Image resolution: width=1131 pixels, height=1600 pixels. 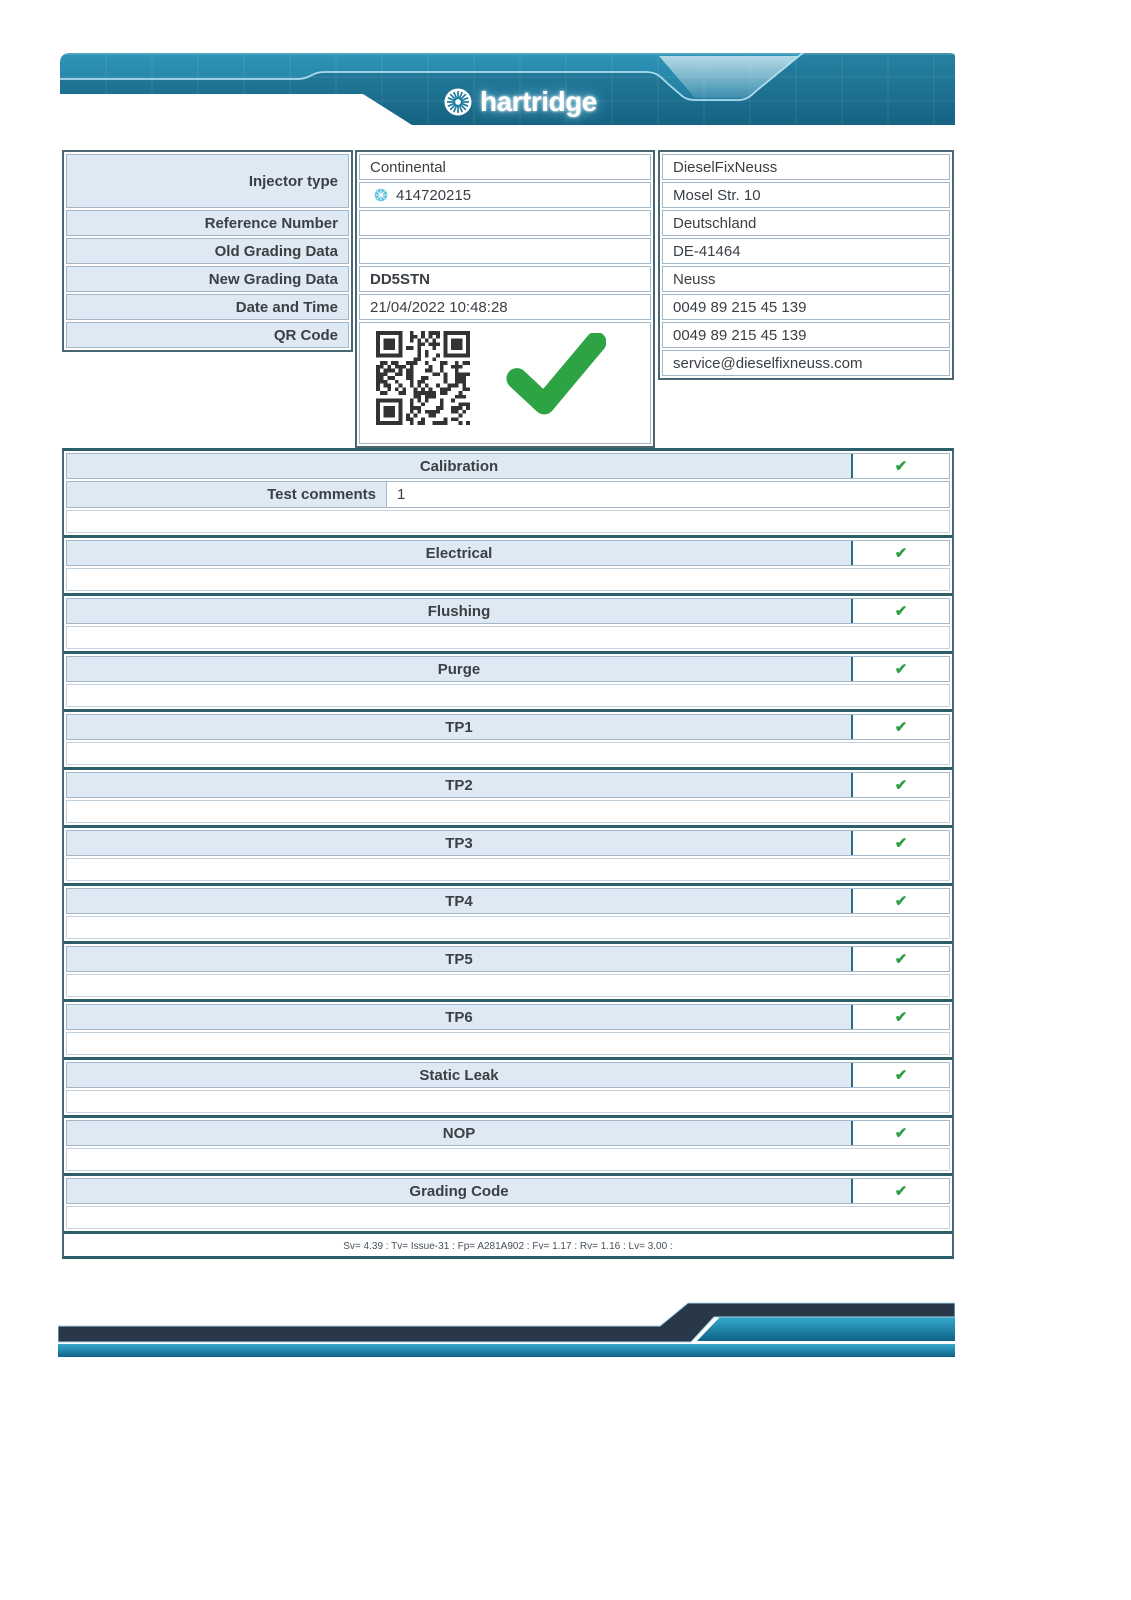 What do you see at coordinates (508, 1075) in the screenshot?
I see `test-section-row-static-leak: Static Leak ✔` at bounding box center [508, 1075].